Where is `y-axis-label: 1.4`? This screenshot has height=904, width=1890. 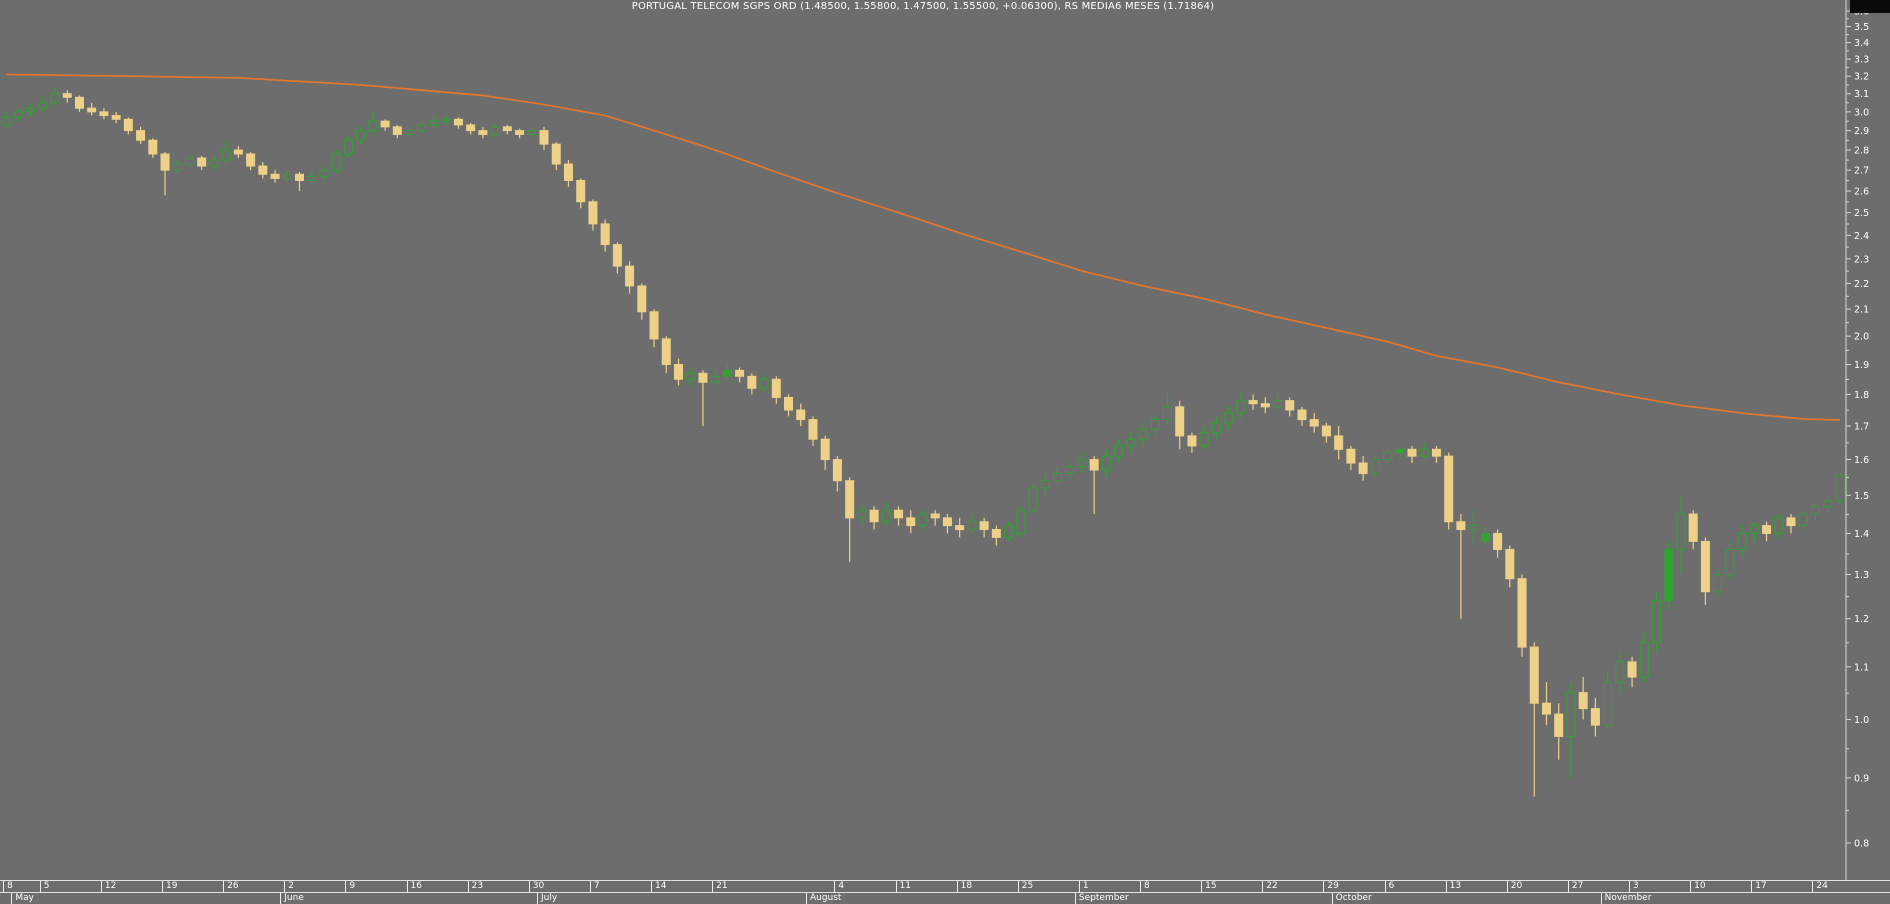 y-axis-label: 1.4 is located at coordinates (1861, 534).